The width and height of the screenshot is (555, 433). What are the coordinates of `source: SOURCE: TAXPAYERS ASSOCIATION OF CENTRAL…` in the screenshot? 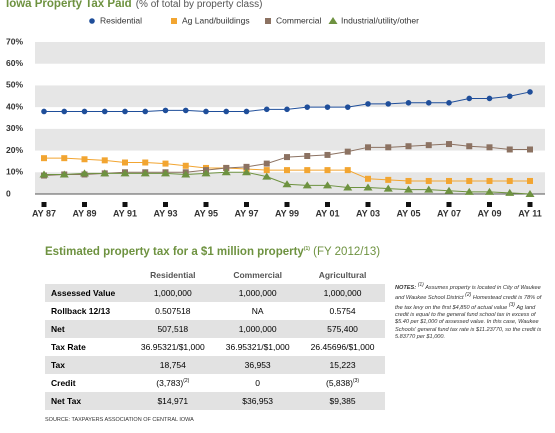 It's located at (119, 420).